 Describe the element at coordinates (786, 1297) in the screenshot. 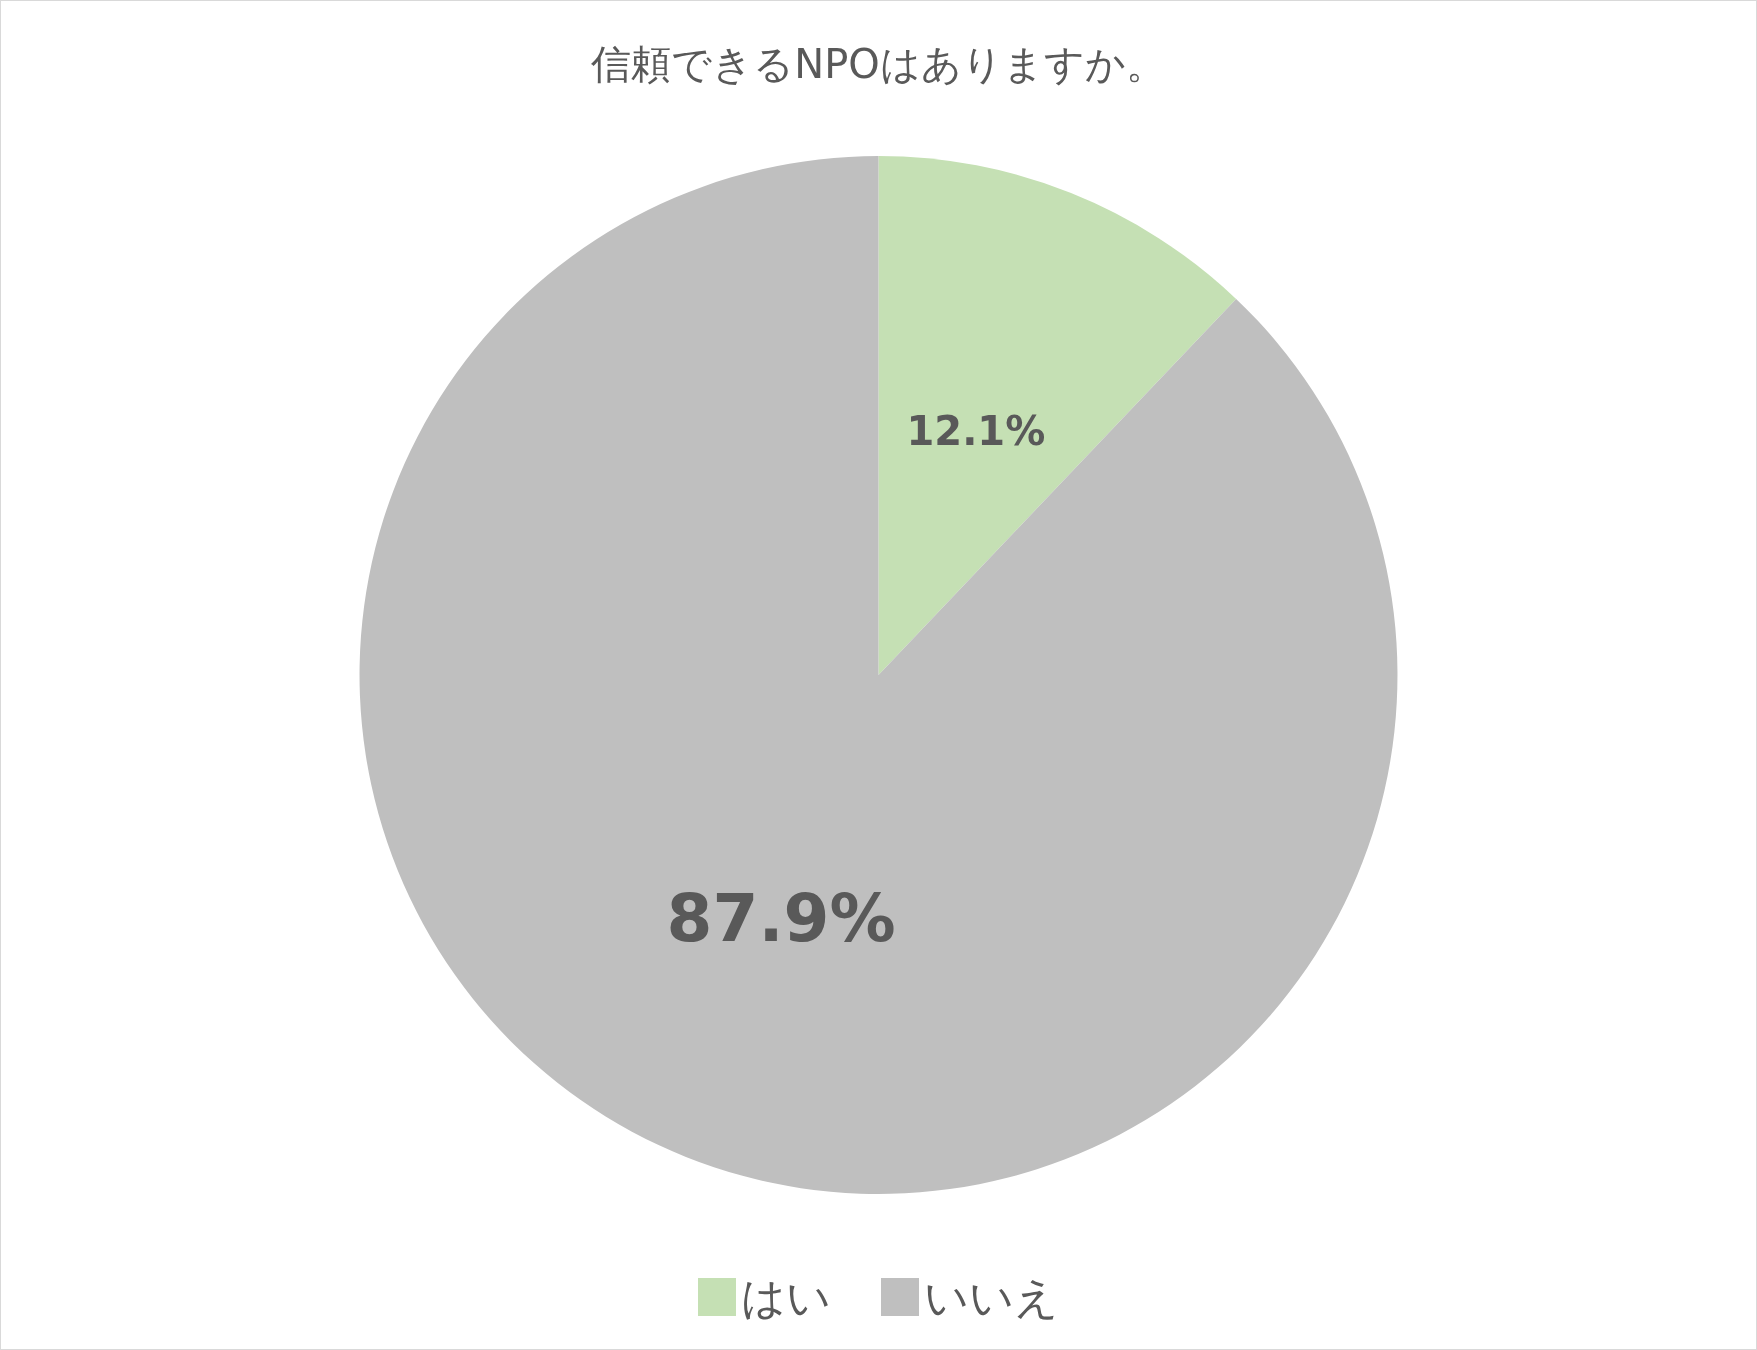

I see `legend-label: はい` at that location.